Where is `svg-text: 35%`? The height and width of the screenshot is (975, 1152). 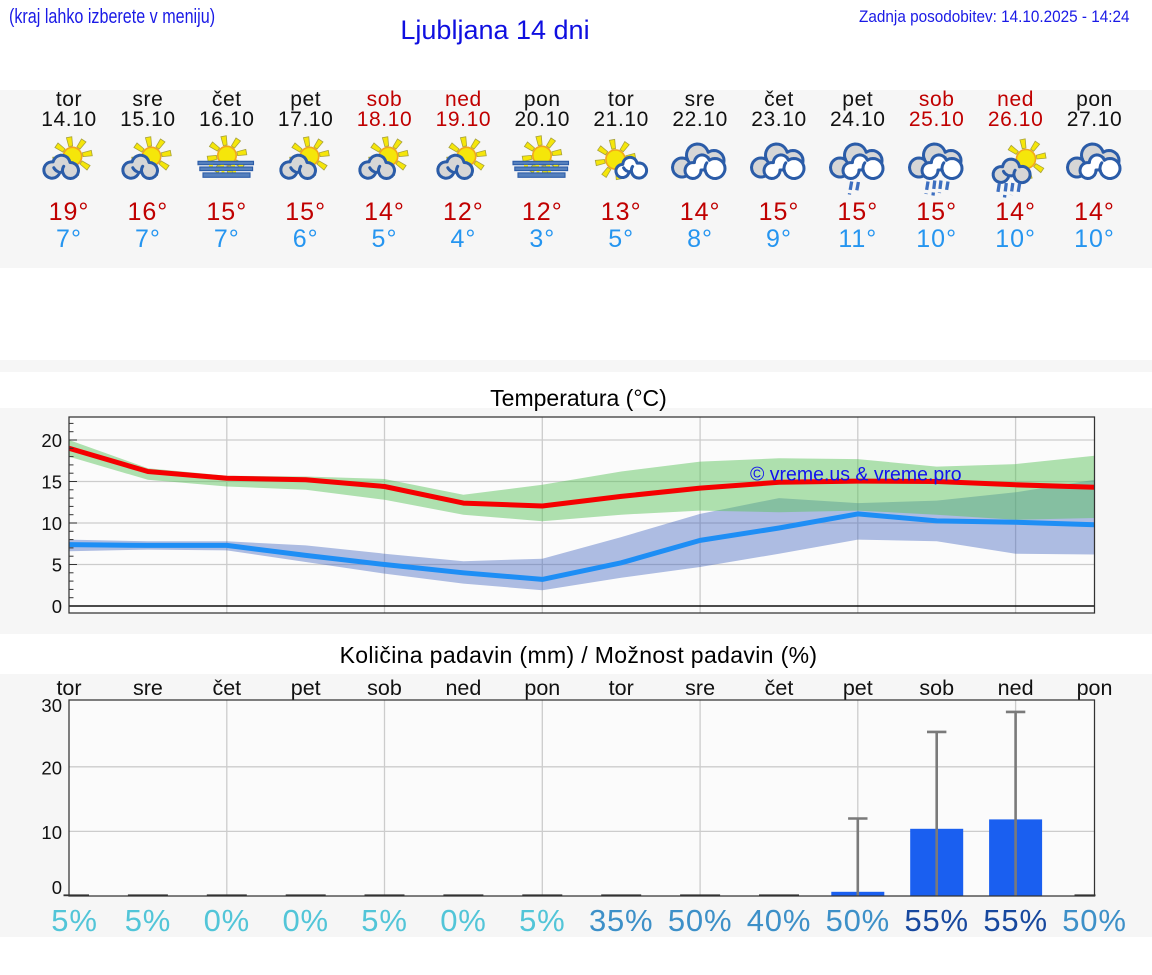 svg-text: 35% is located at coordinates (621, 919).